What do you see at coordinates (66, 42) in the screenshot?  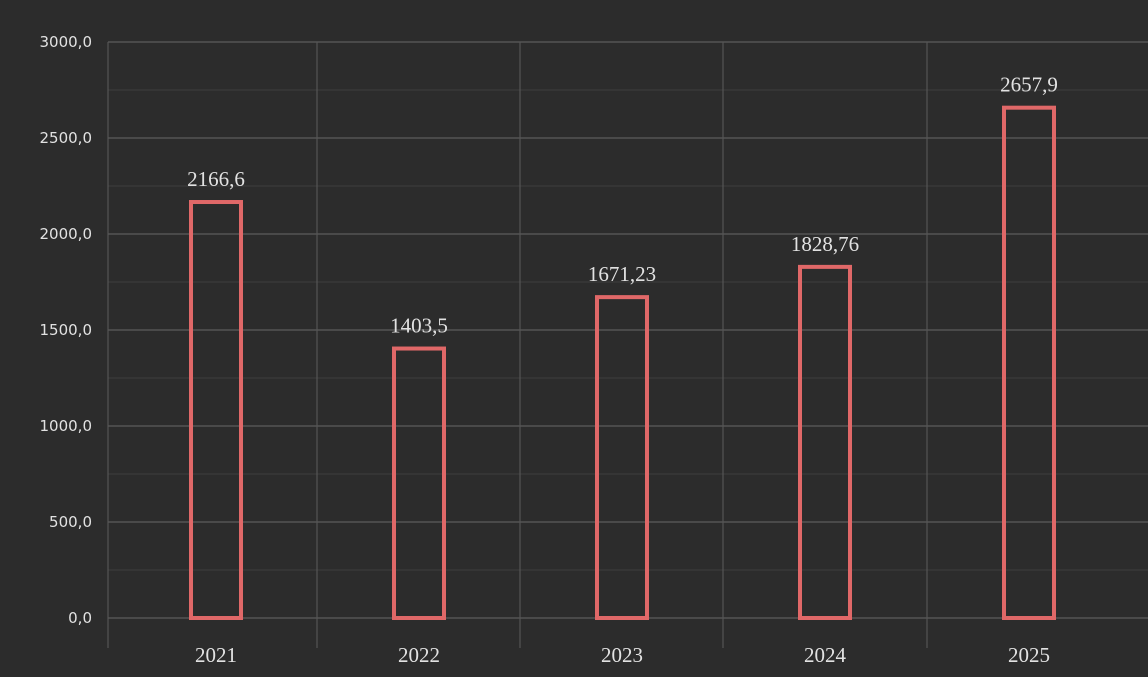 I see `y-tick-label: 3000,0` at bounding box center [66, 42].